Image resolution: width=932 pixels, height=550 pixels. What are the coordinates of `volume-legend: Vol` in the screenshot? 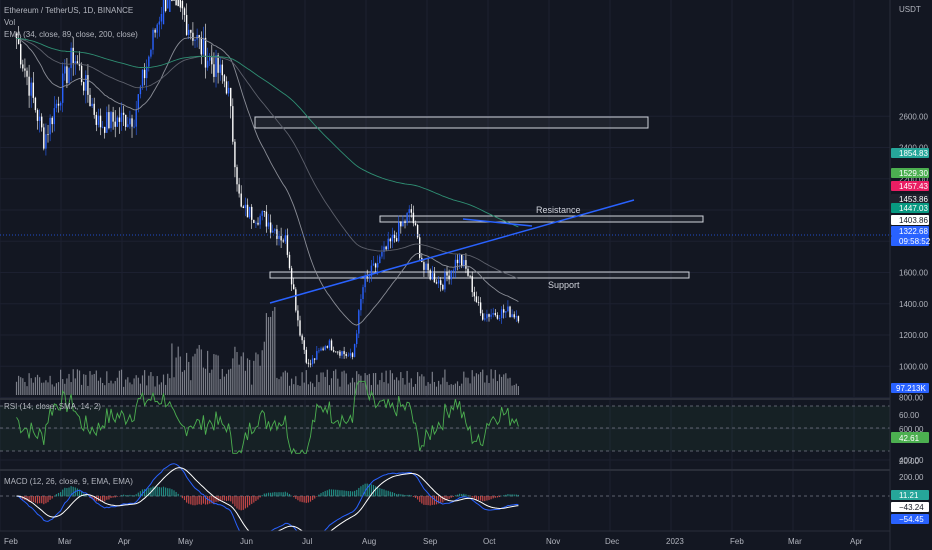 It's located at (11, 22).